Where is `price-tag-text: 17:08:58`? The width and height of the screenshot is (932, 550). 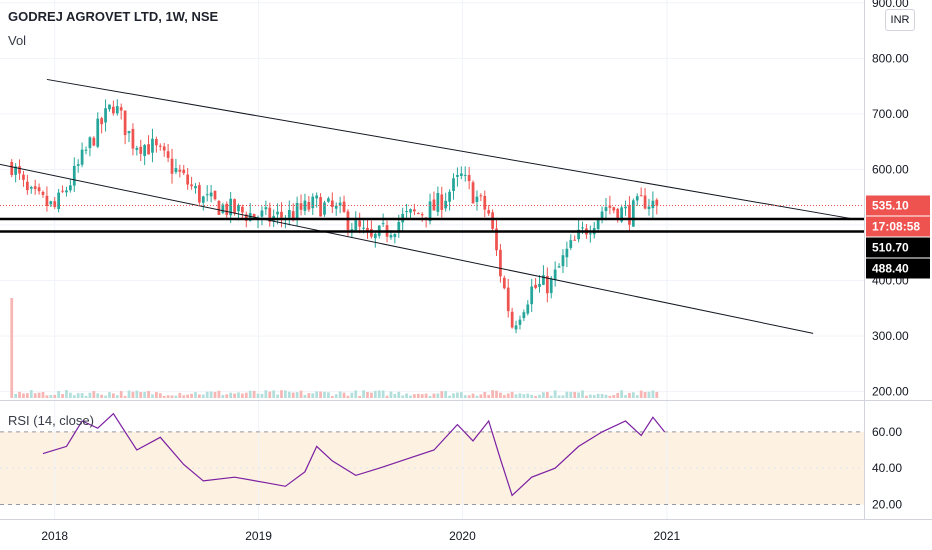 price-tag-text: 17:08:58 is located at coordinates (896, 227).